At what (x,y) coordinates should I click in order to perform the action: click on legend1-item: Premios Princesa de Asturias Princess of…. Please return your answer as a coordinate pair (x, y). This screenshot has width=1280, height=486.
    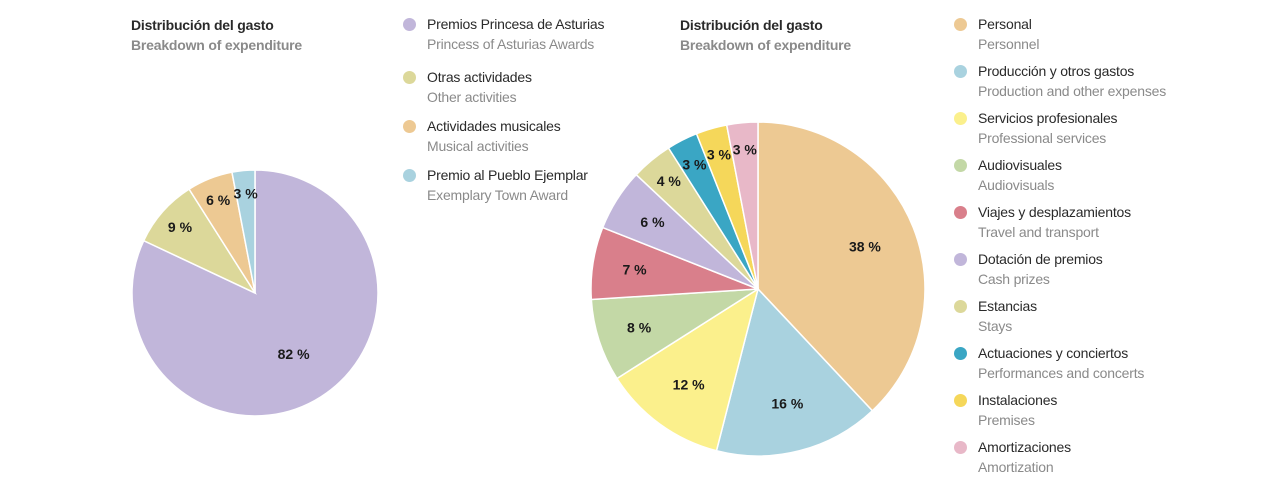
    Looking at the image, I should click on (503, 41).